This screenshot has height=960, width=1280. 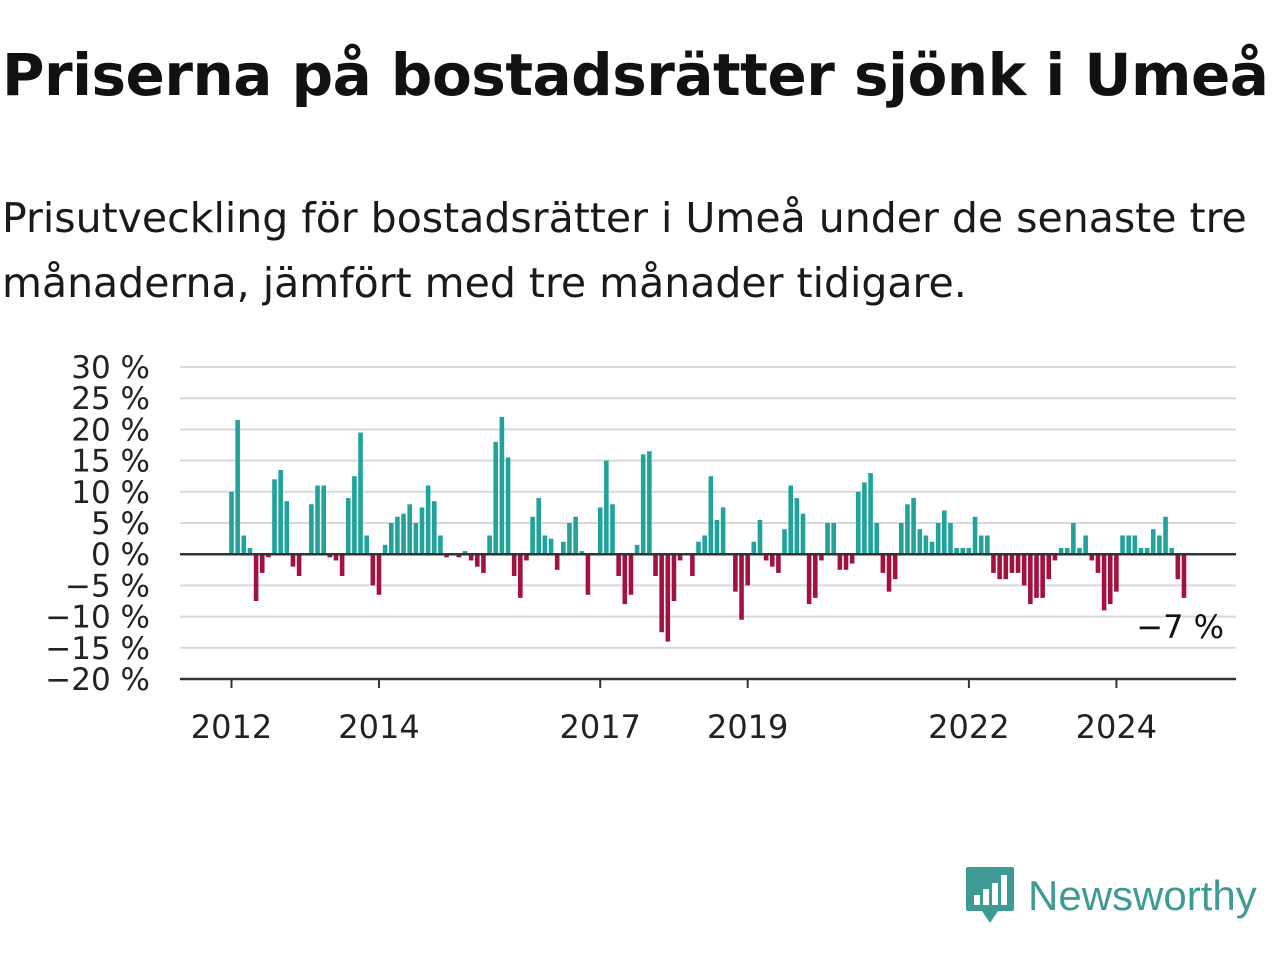 What do you see at coordinates (120, 555) in the screenshot?
I see `y-tick-label: 0 %` at bounding box center [120, 555].